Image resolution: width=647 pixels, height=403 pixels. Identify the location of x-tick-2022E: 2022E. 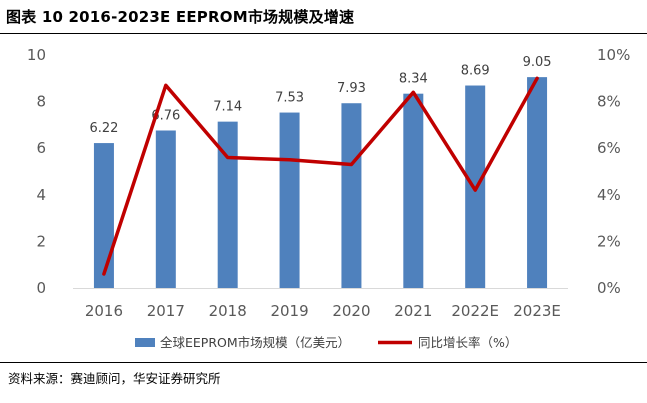
(475, 311).